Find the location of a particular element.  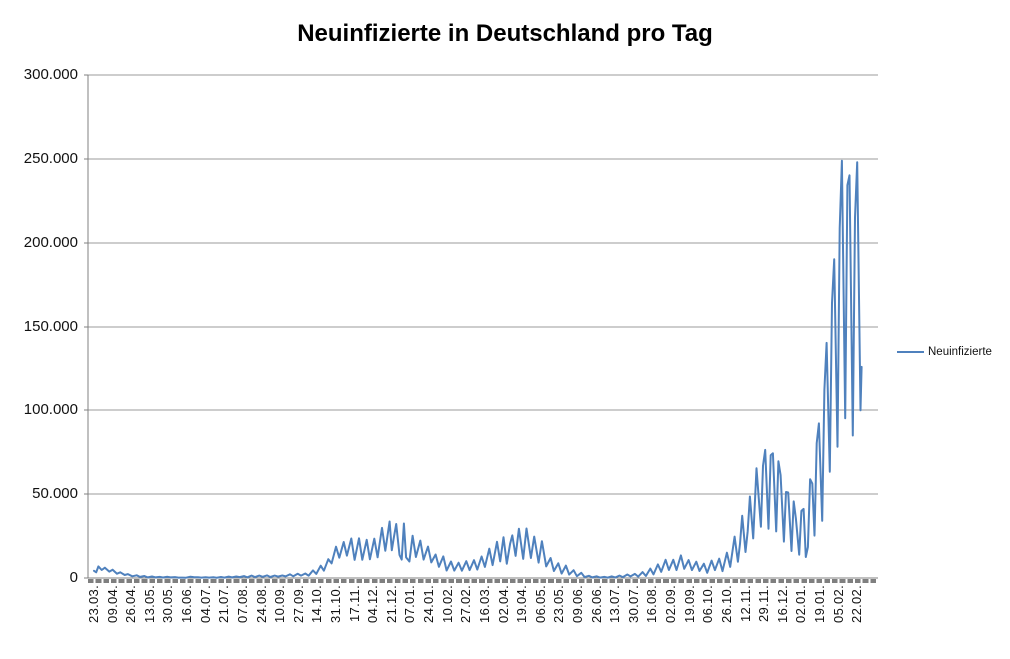

y-axis-label: 50.000 is located at coordinates (55, 494).